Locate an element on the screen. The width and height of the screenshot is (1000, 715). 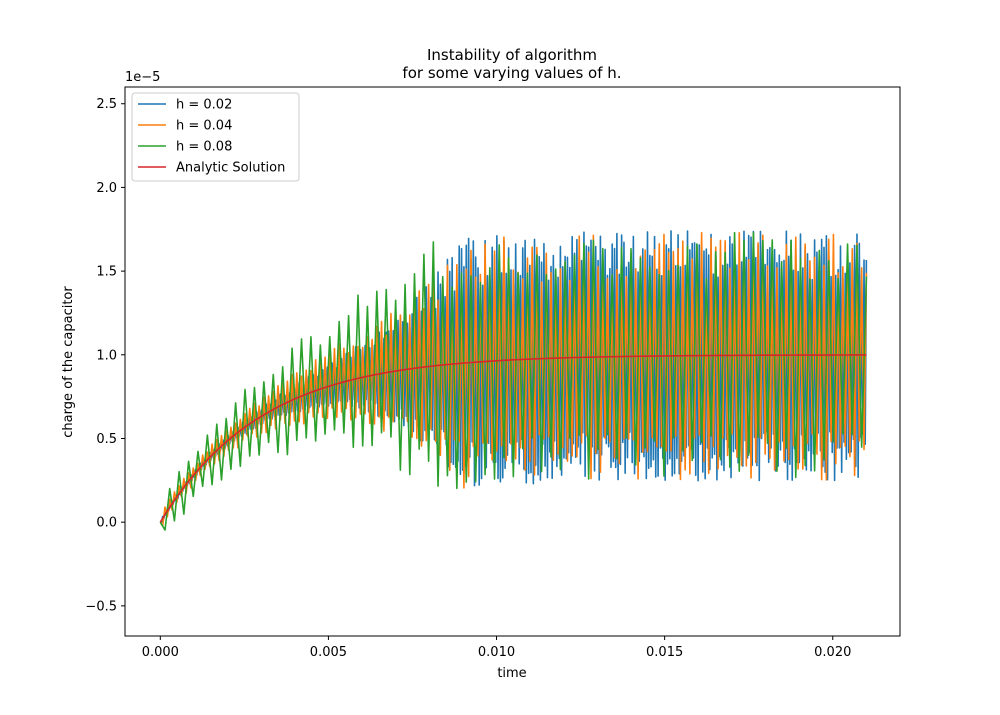
y-tick-label: 2.0 is located at coordinates (106, 188).